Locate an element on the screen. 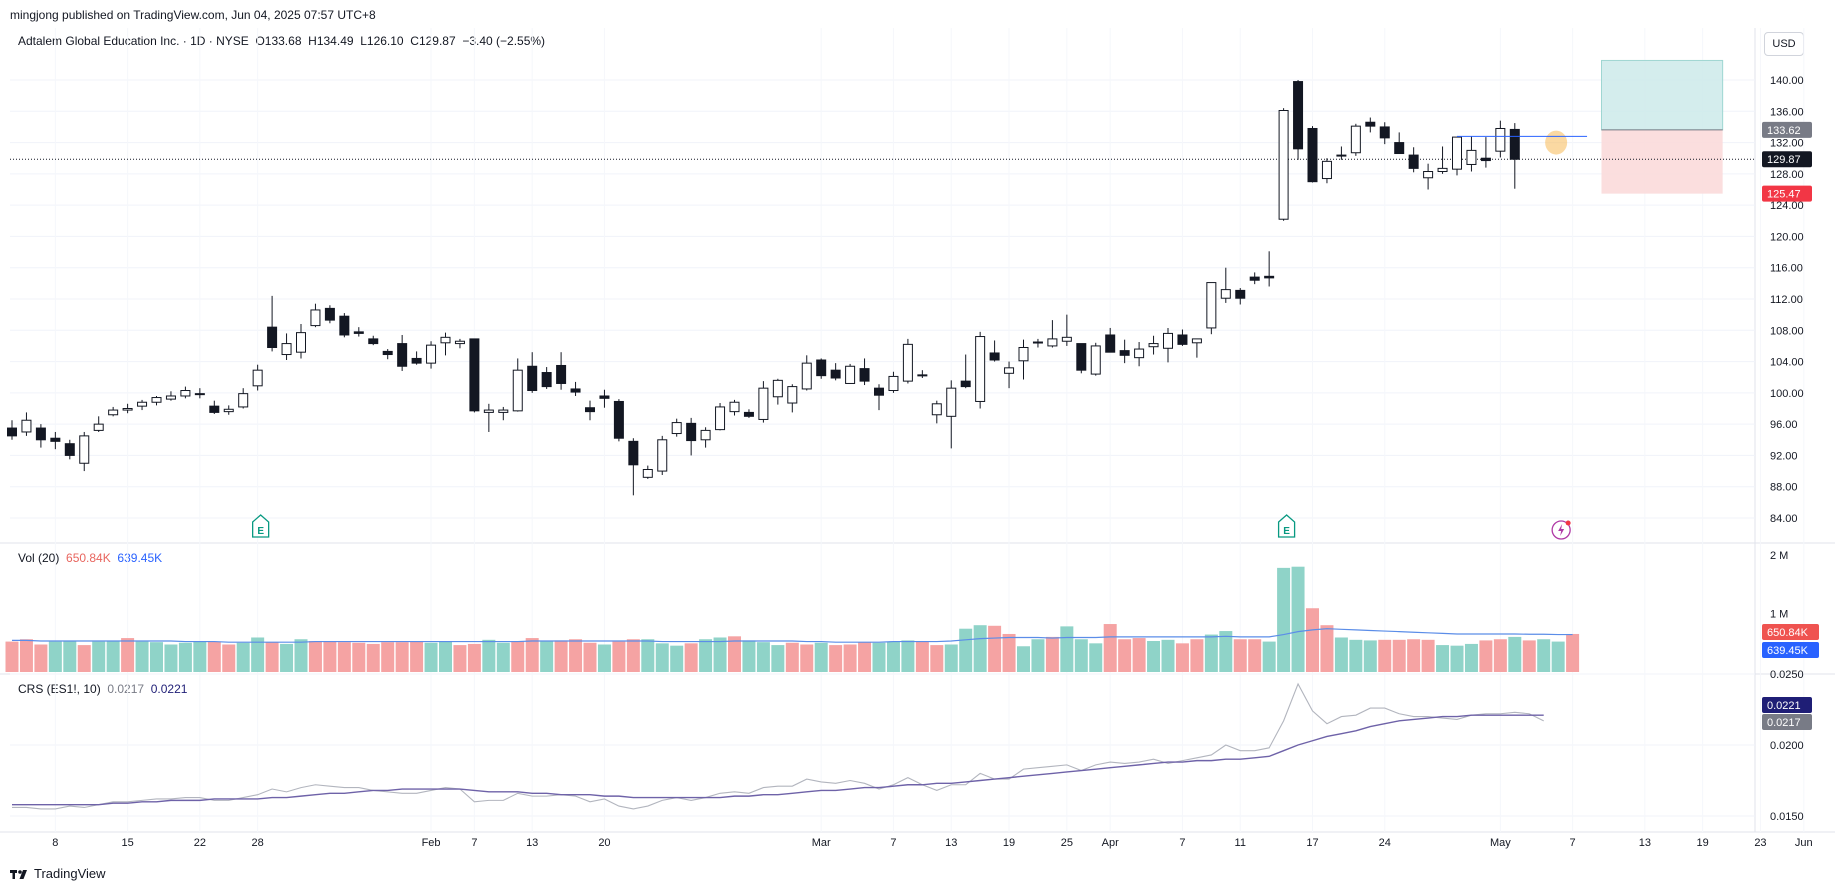 The height and width of the screenshot is (890, 1835). price-tick-label: 140.00 is located at coordinates (1787, 81).